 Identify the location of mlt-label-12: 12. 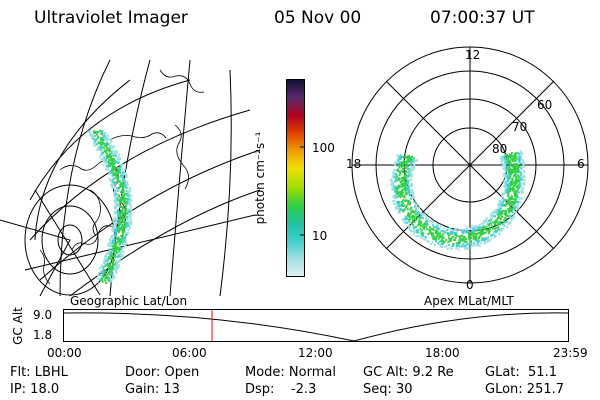
(473, 55).